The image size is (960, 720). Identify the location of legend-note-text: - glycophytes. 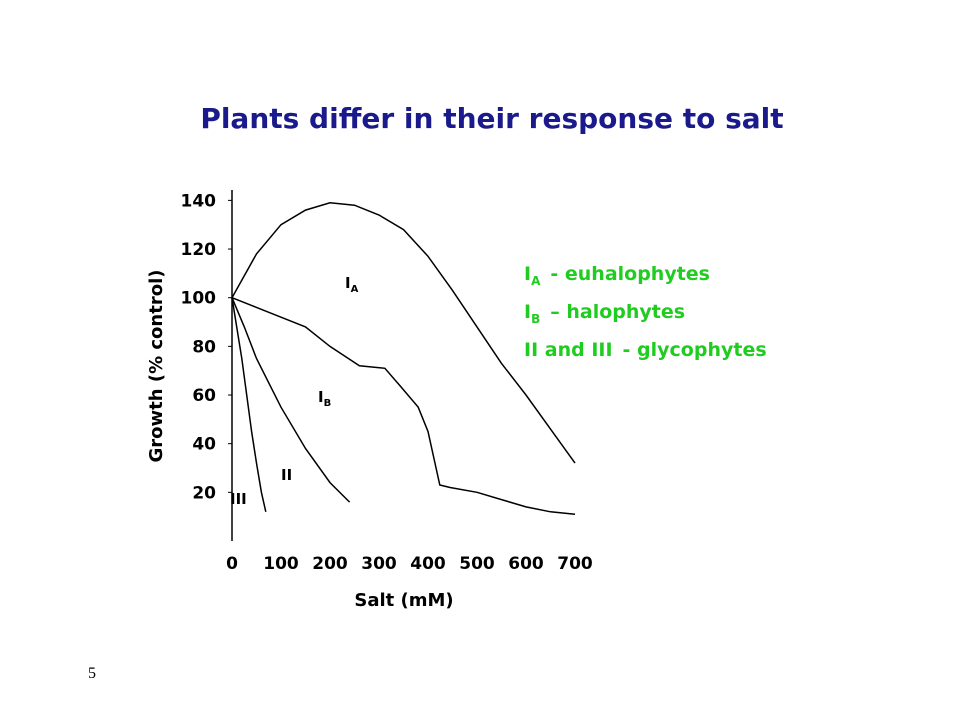
(695, 350).